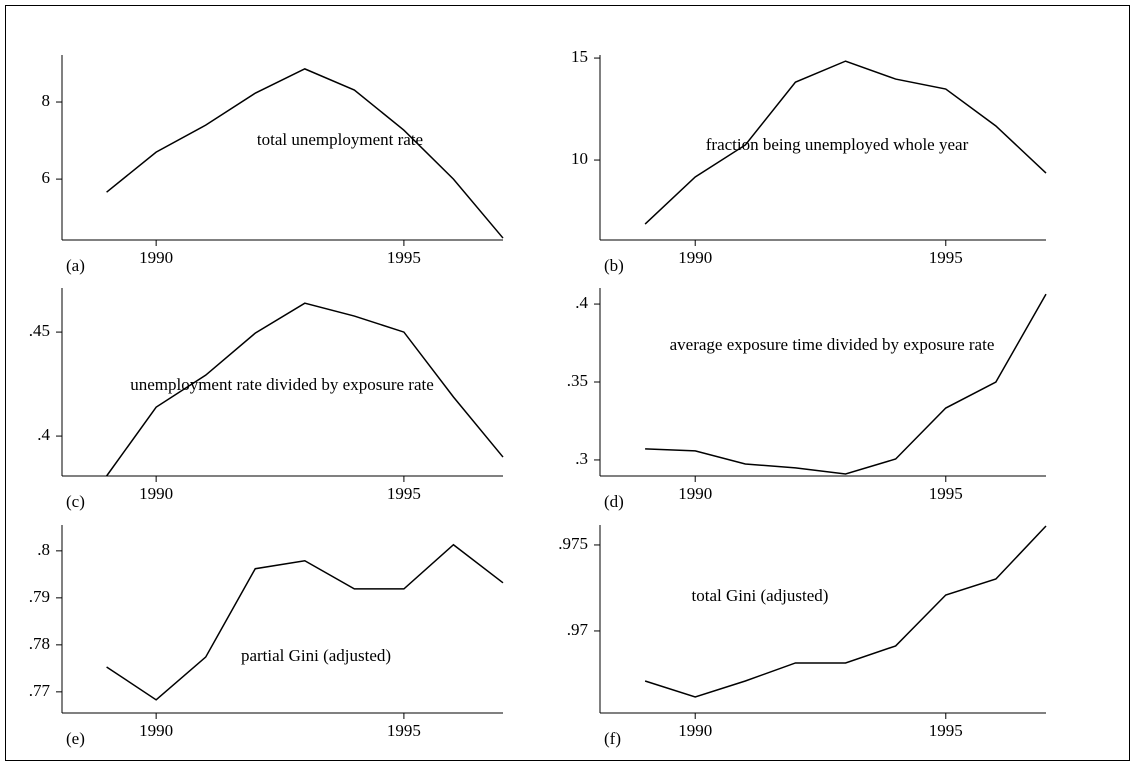  Describe the element at coordinates (40, 690) in the screenshot. I see `y-tick-label: .77` at that location.